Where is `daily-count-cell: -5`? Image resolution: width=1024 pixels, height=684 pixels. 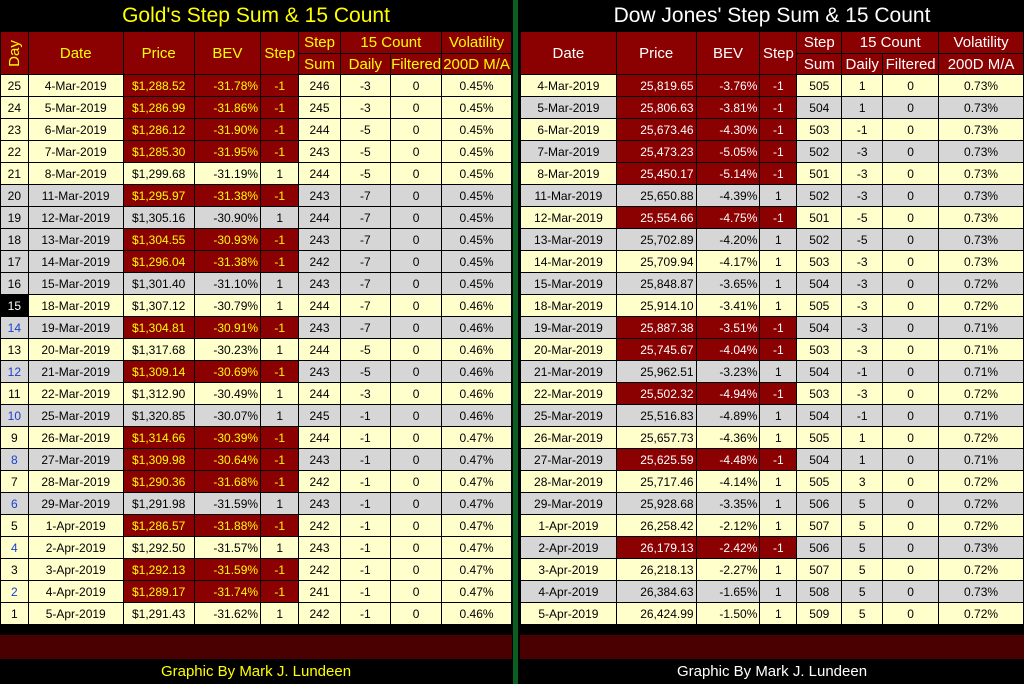 daily-count-cell: -5 is located at coordinates (365, 129).